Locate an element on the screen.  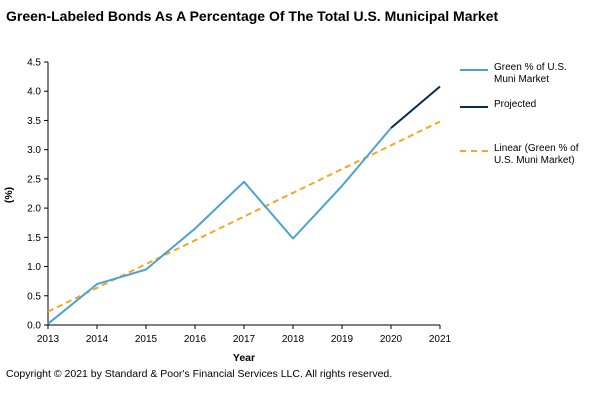
x-tick-label: 2016 is located at coordinates (195, 339).